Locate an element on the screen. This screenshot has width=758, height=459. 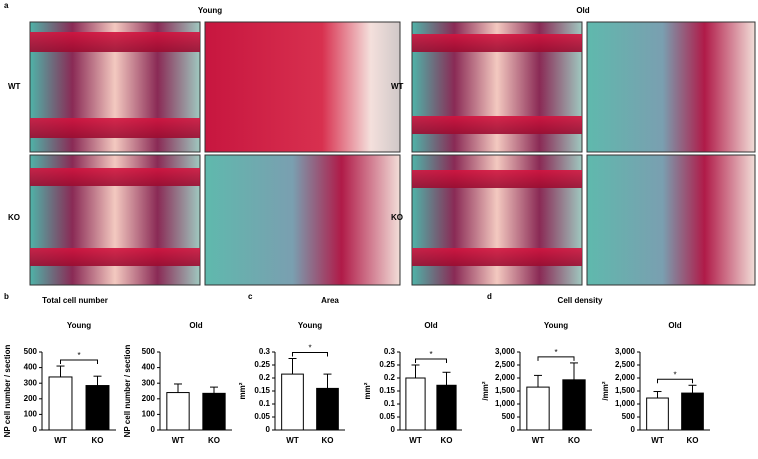
row-label: WT is located at coordinates (14, 86).